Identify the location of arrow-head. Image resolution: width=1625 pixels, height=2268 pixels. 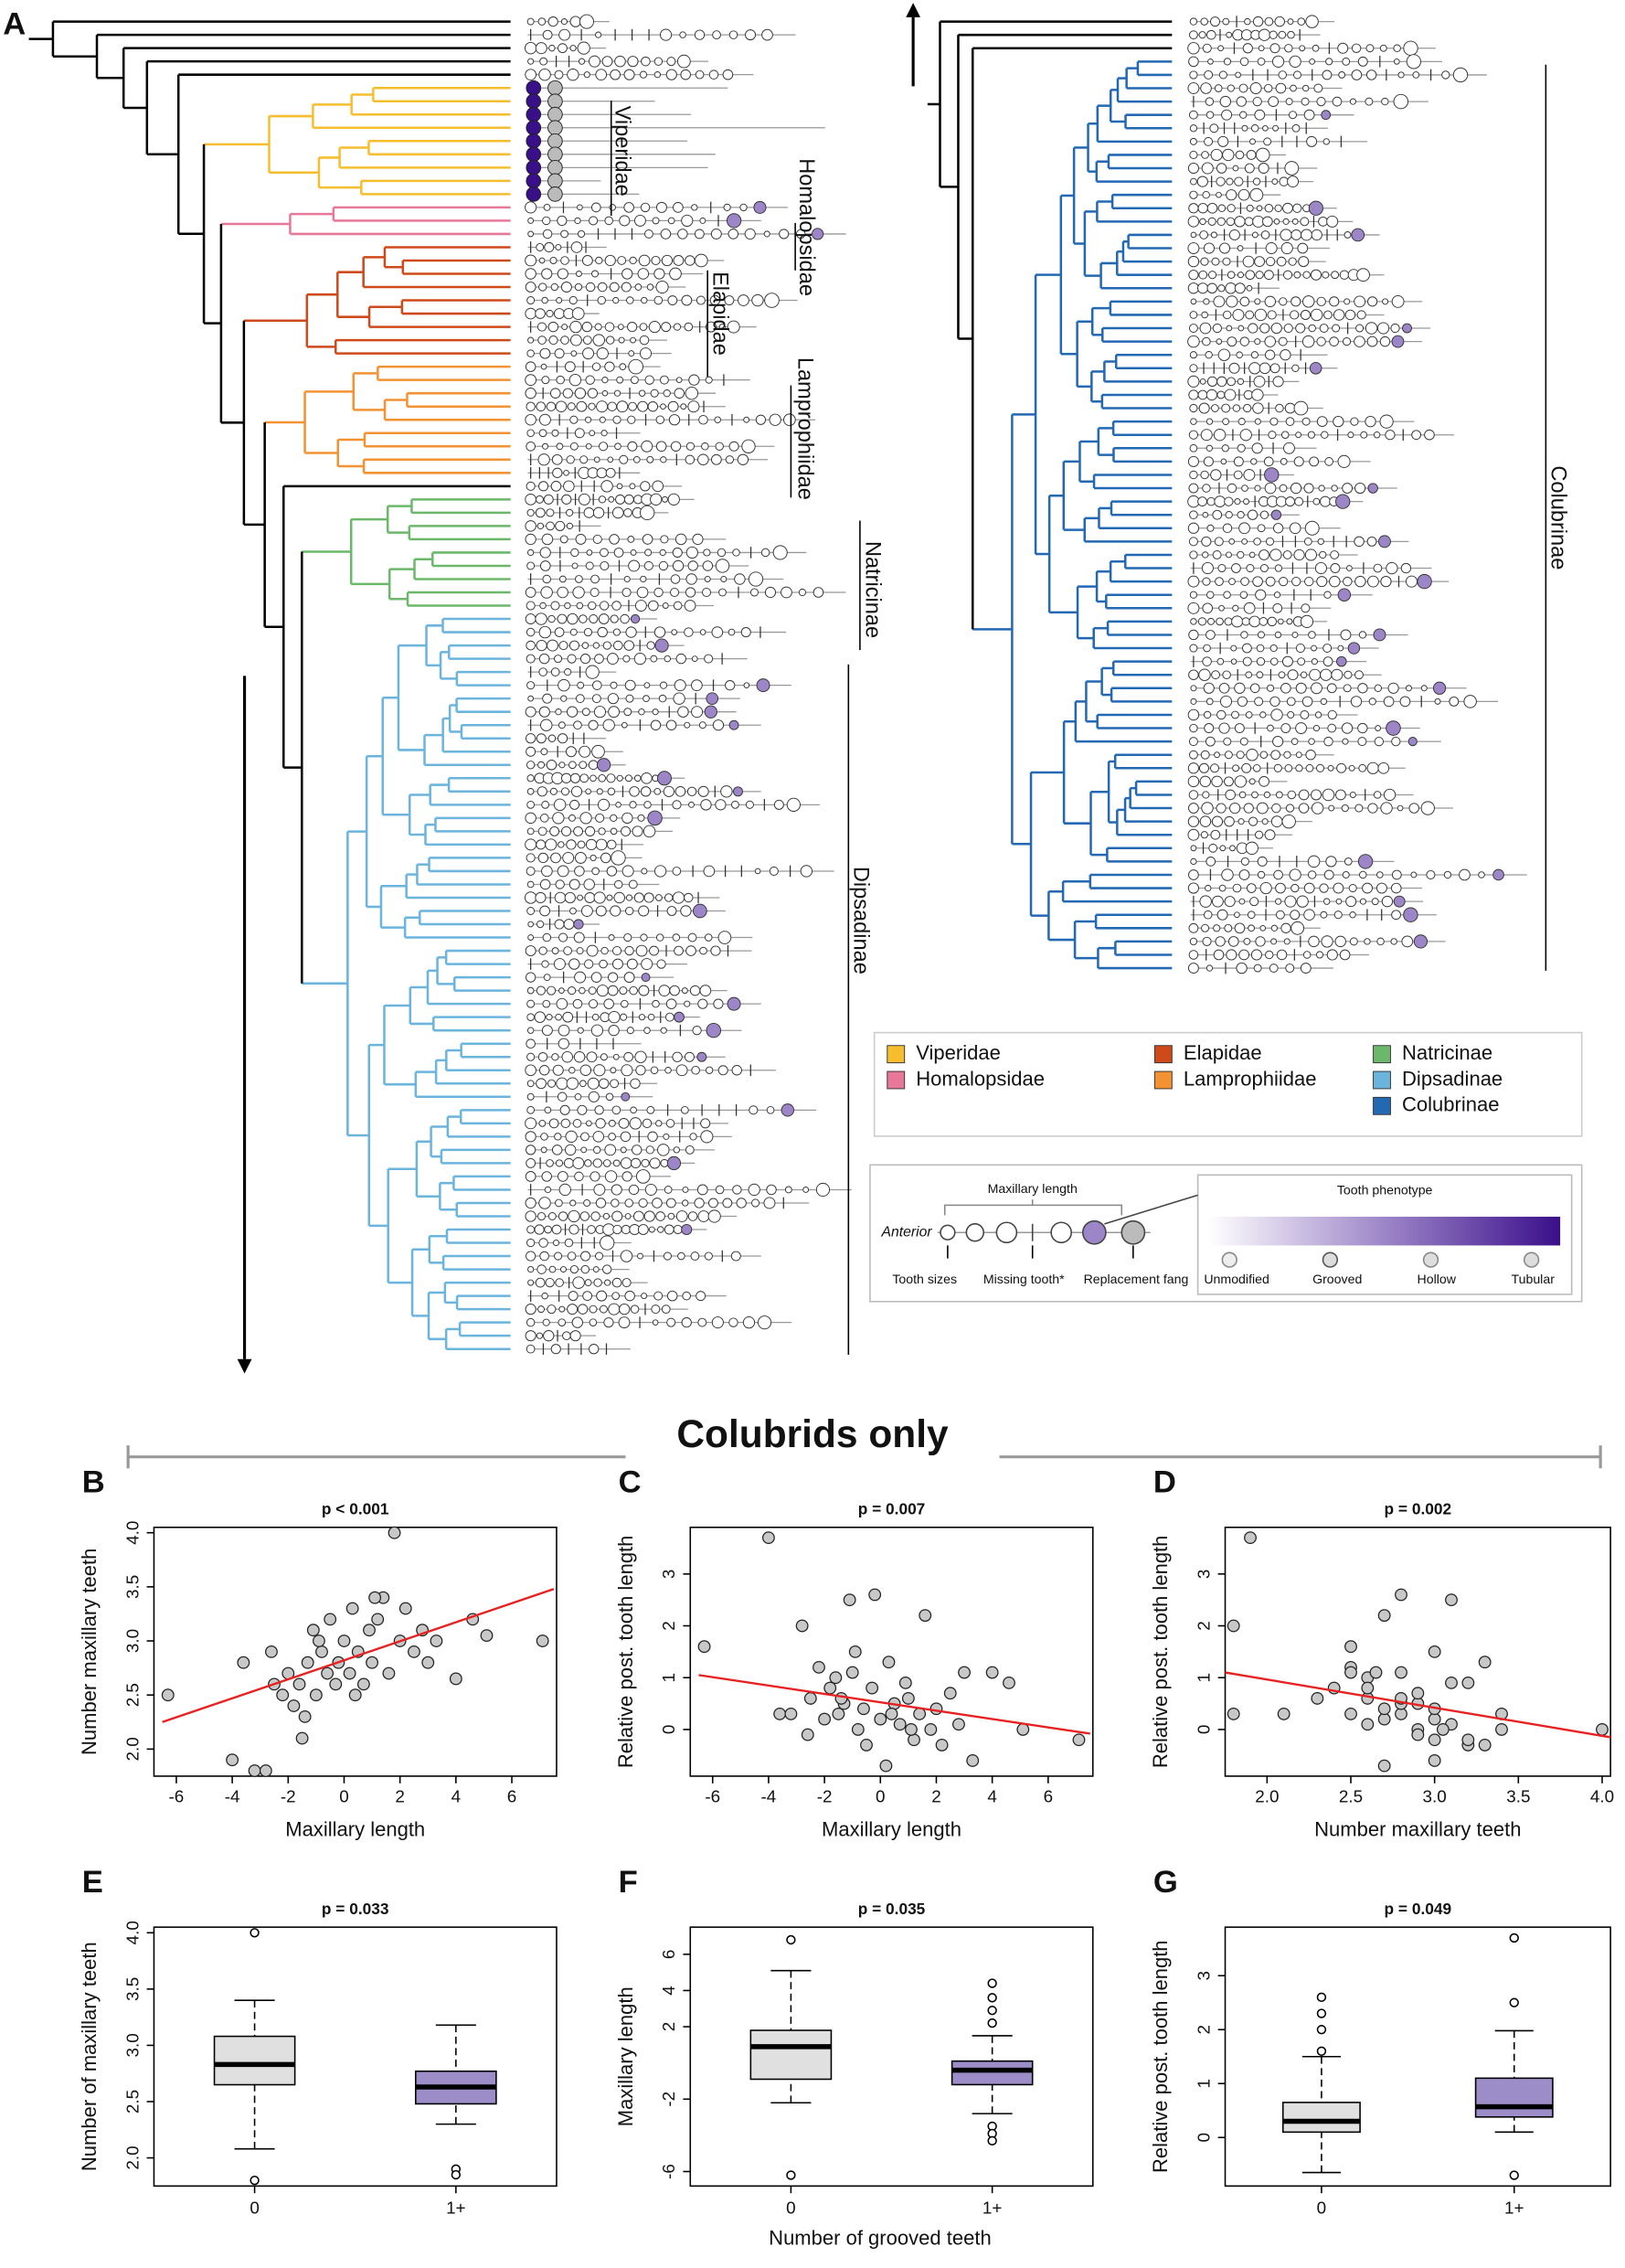
(244, 1366).